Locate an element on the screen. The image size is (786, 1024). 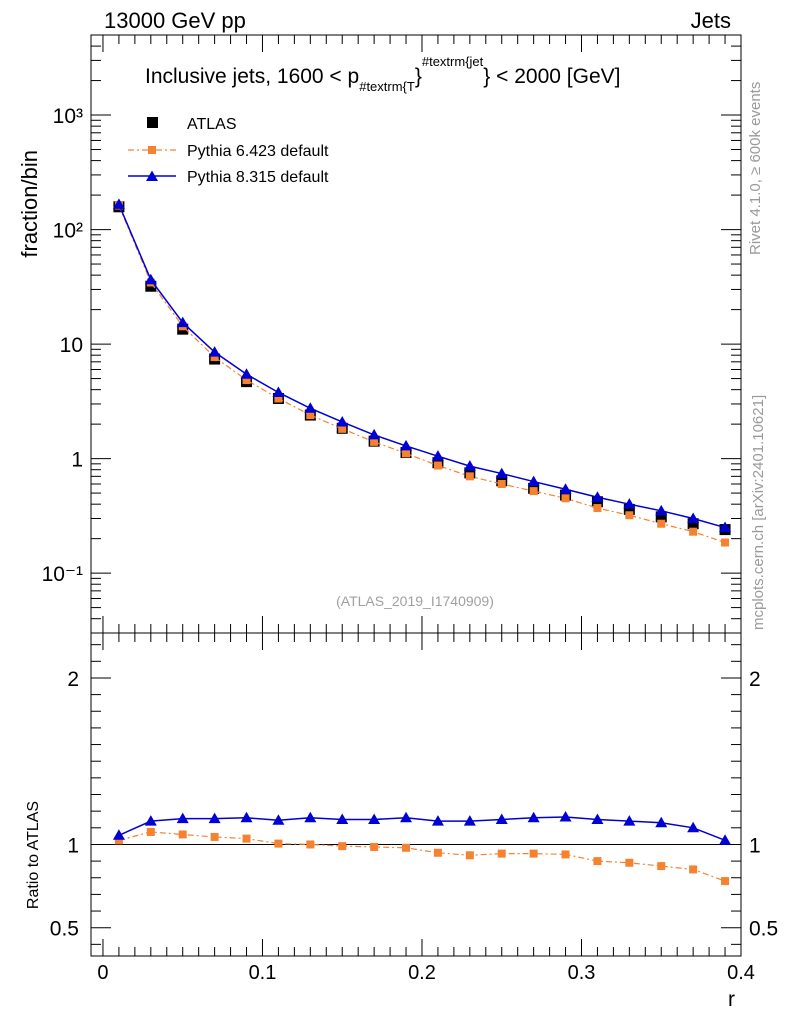
ratio-y-tick-label: 2 is located at coordinates (73, 679).